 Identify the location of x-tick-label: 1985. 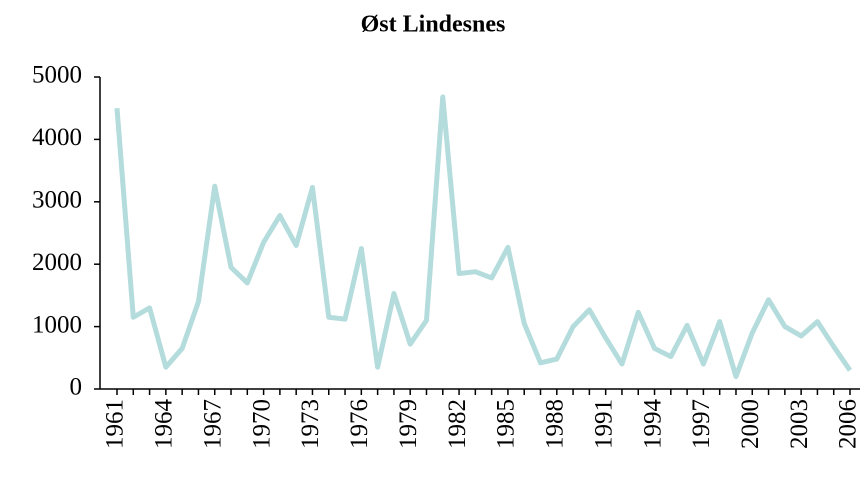
(506, 424).